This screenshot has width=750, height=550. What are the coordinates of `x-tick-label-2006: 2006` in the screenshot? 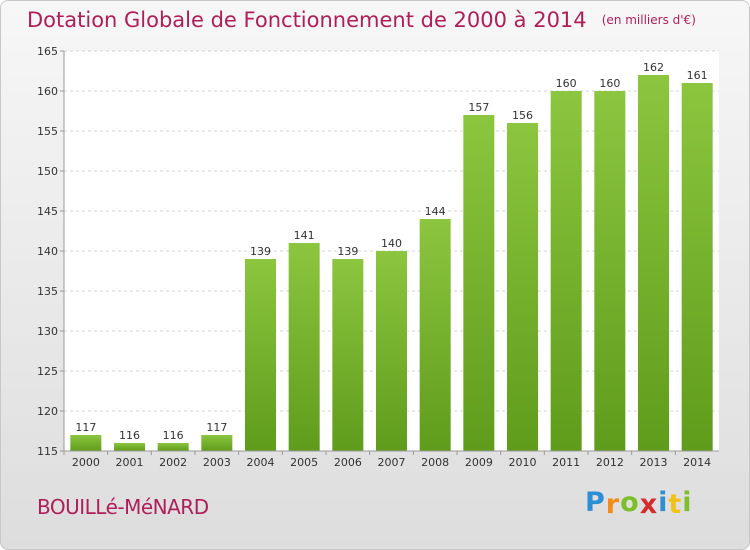 It's located at (348, 462).